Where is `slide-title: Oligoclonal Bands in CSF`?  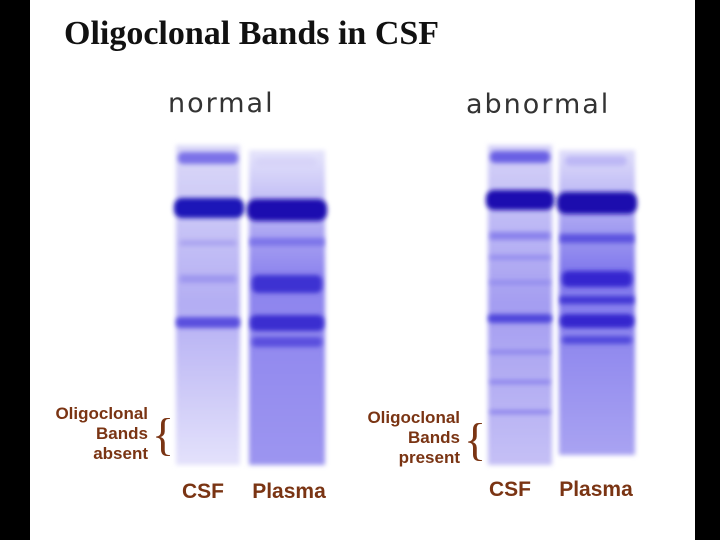
slide-title: Oligoclonal Bands in CSF is located at coordinates (251, 33).